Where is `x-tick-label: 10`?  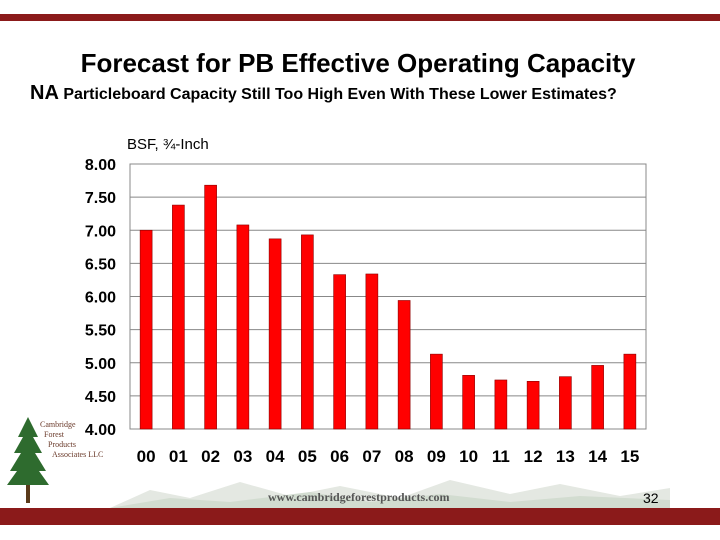 x-tick-label: 10 is located at coordinates (468, 456).